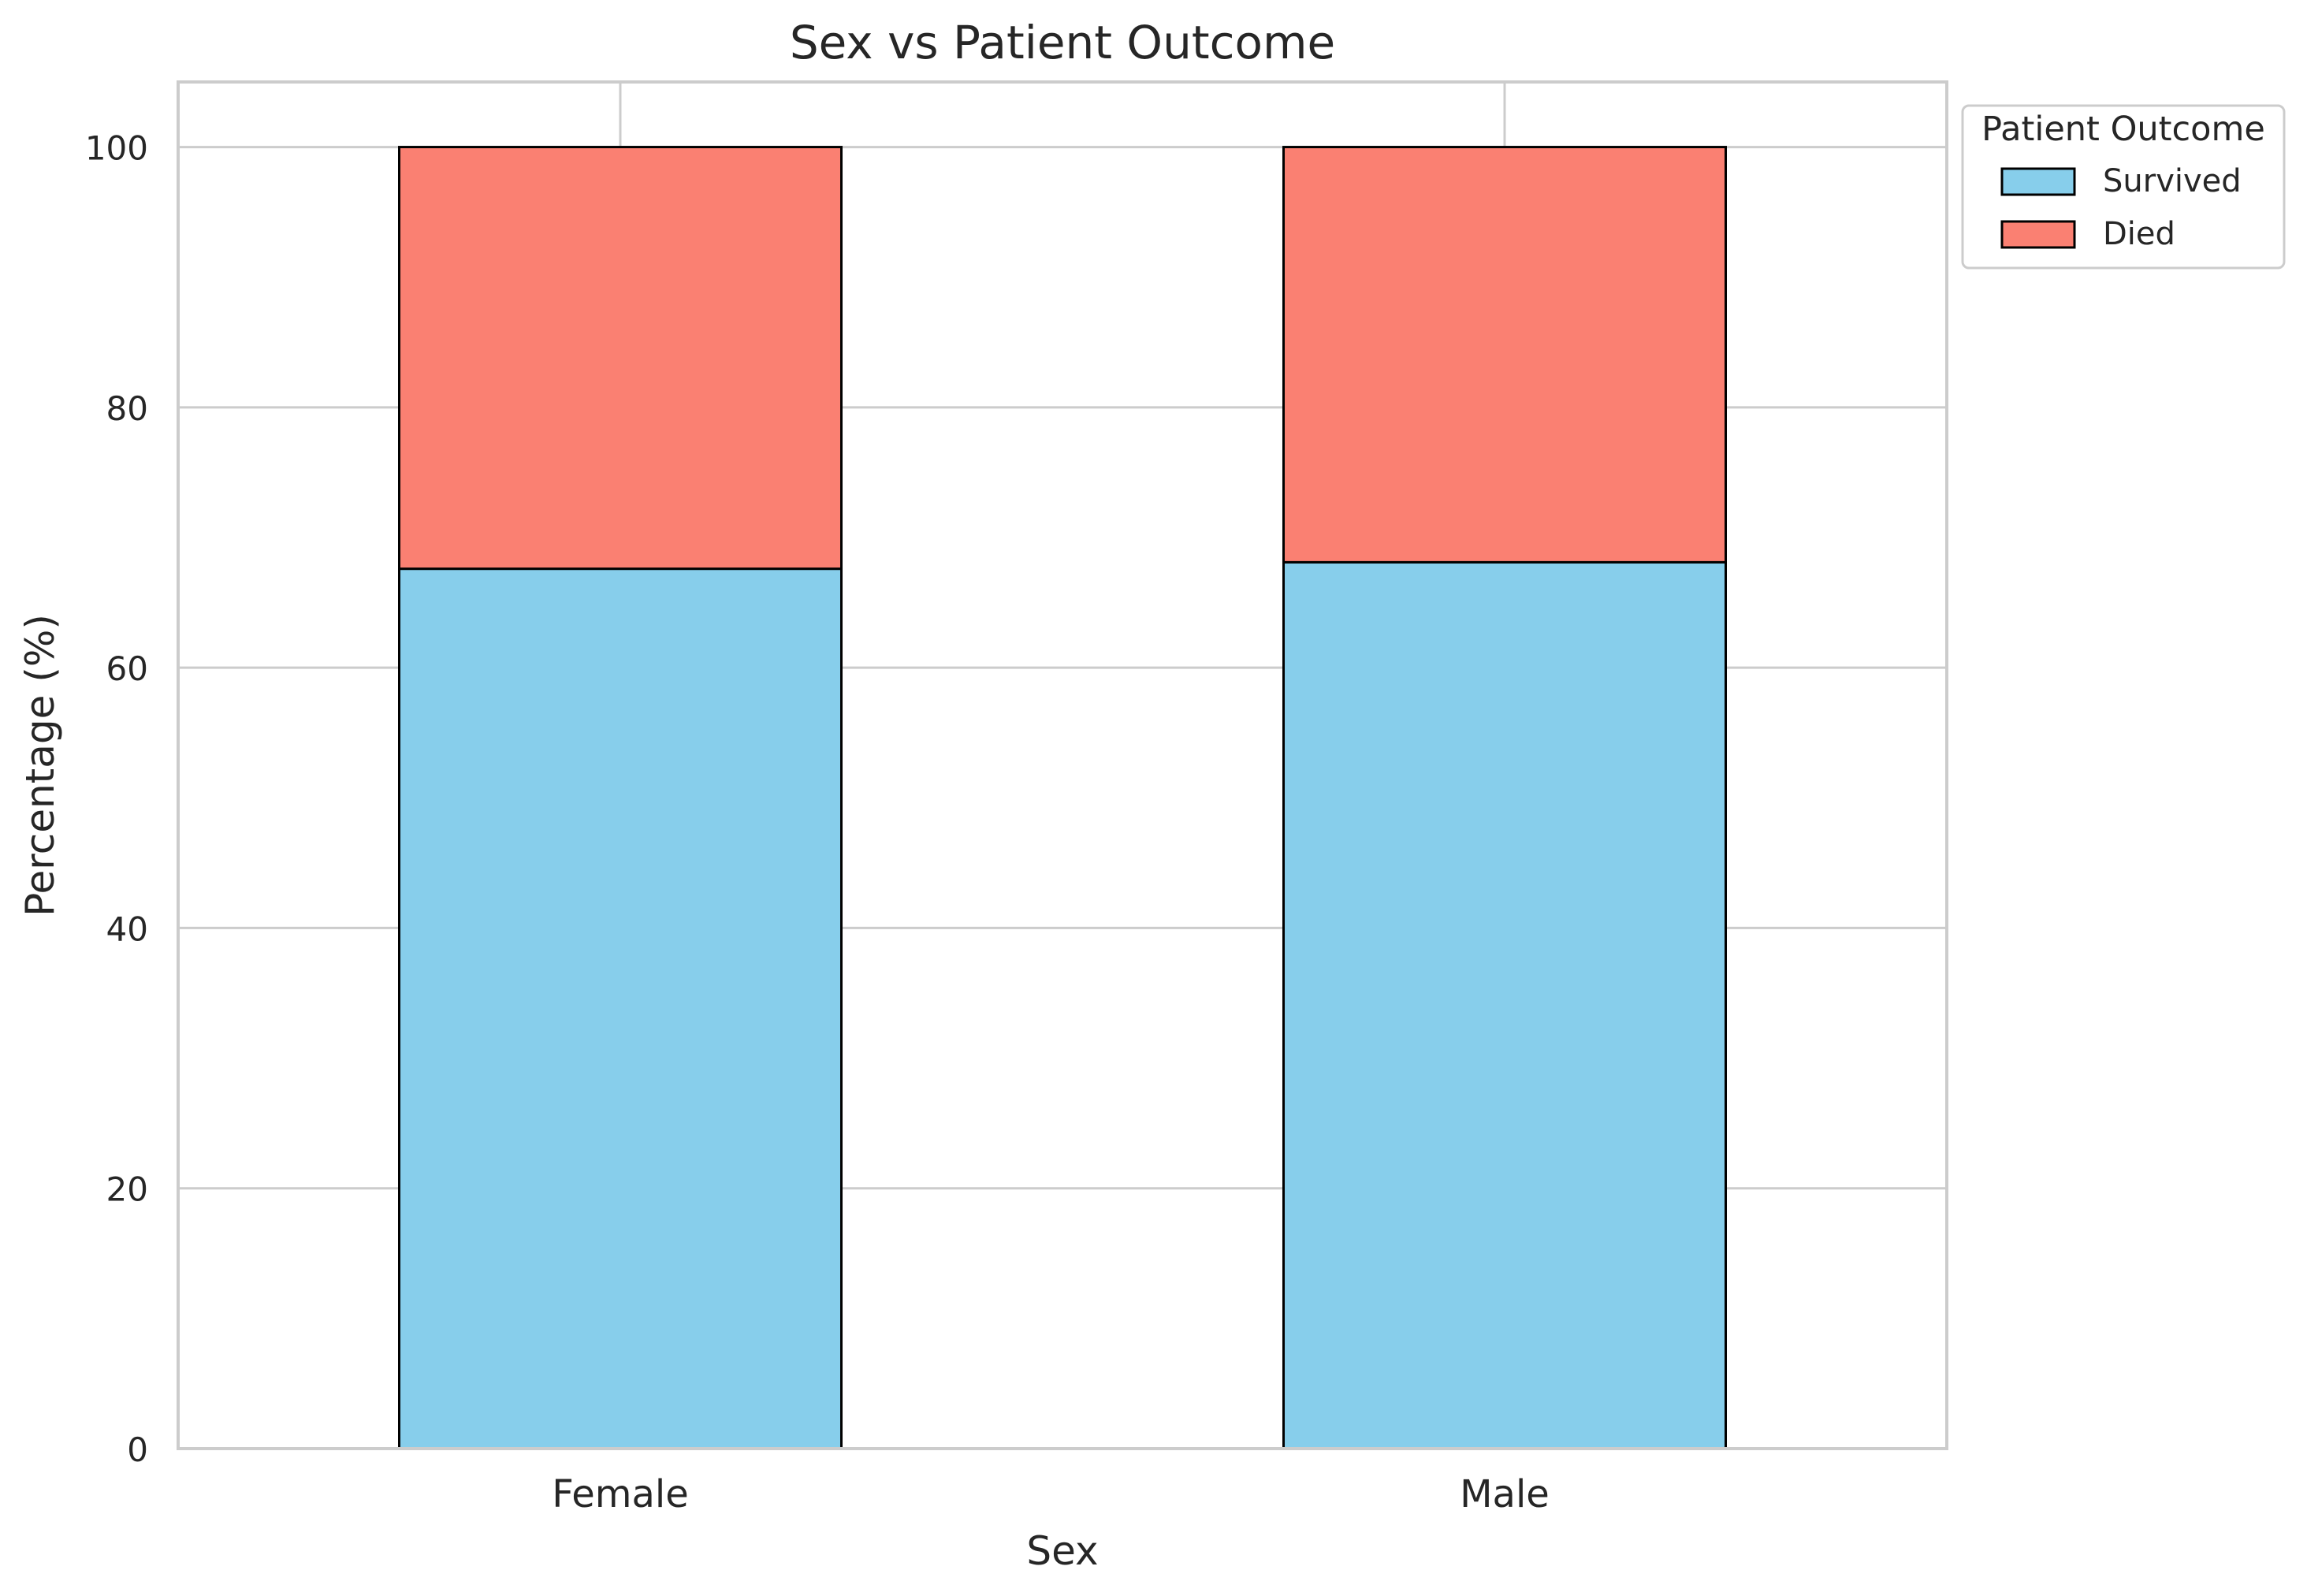 This screenshot has width=2307, height=1596. I want to click on bar-died-male, so click(1504, 355).